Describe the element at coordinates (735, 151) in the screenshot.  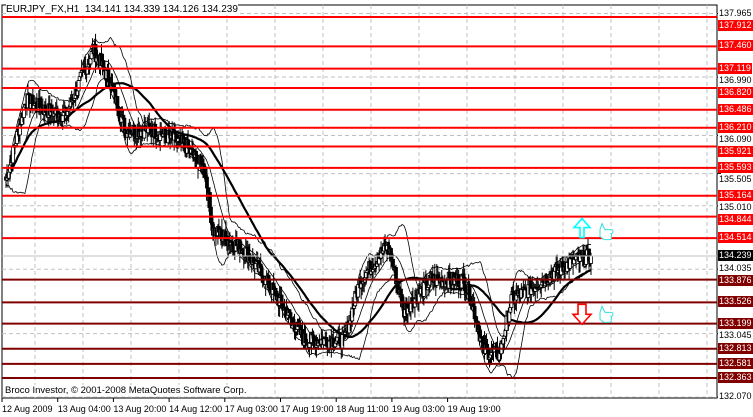
I see `level-price-label: 135.921` at that location.